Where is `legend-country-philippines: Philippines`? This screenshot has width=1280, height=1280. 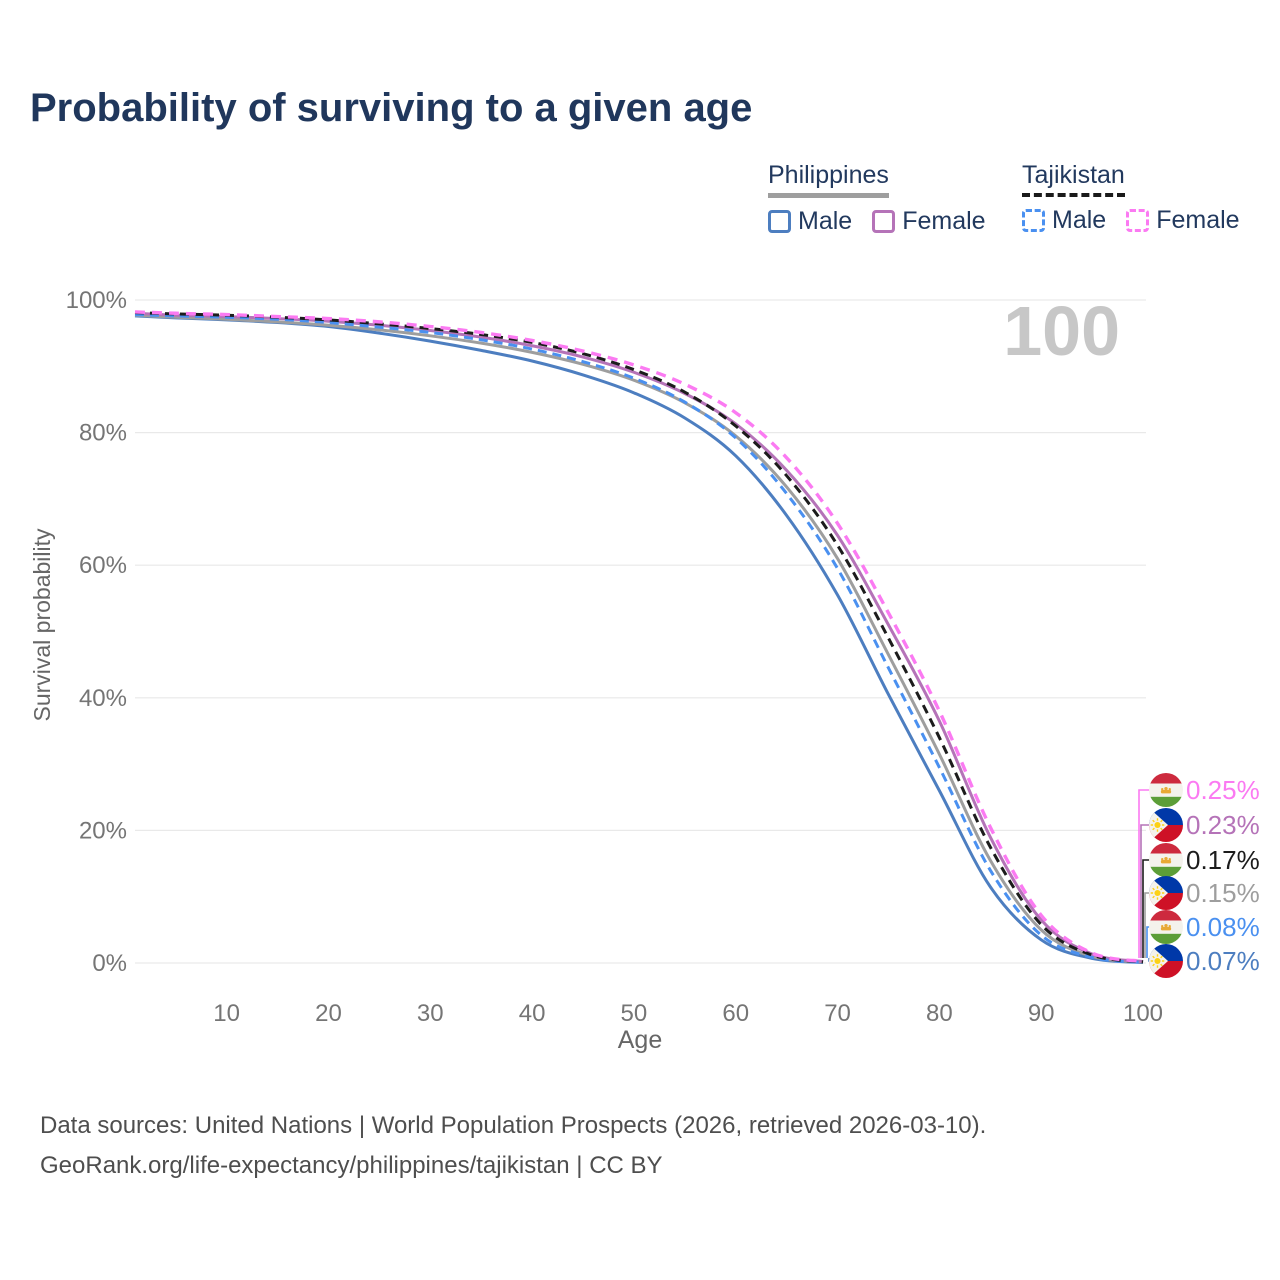
legend-country-philippines: Philippines is located at coordinates (828, 179).